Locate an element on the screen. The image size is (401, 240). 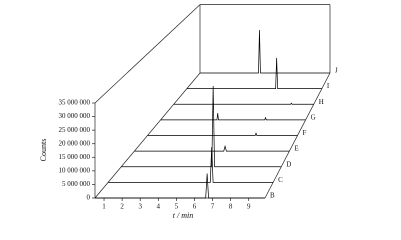
x-tick-label: 4 is located at coordinates (159, 207).